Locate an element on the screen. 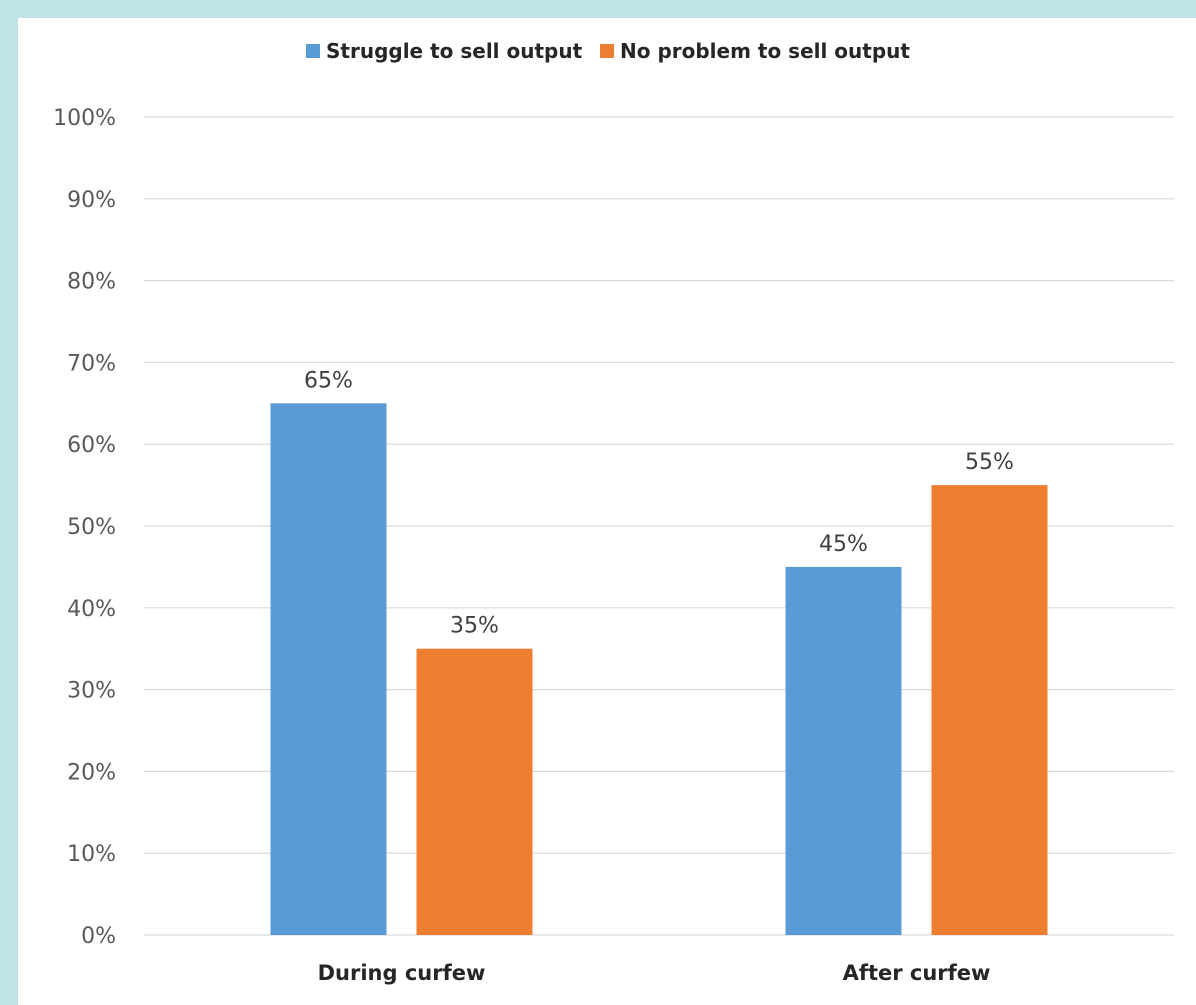  y-tick-label-10: 100% is located at coordinates (84, 118).